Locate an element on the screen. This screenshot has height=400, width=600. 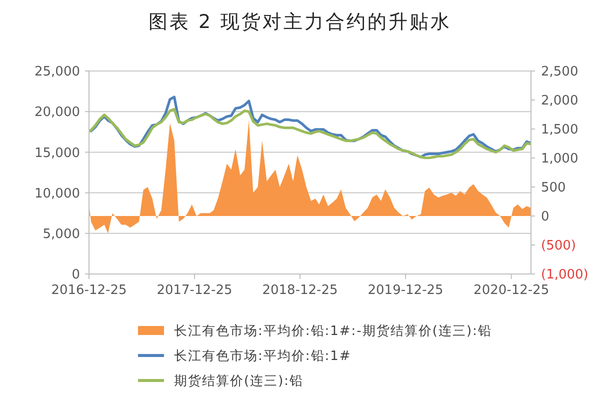
x-tick-label: 2016-12-25 is located at coordinates (89, 290).